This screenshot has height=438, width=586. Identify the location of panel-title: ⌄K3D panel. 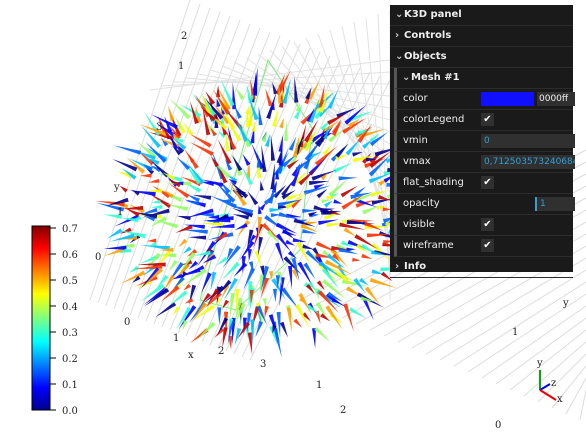
(481, 15).